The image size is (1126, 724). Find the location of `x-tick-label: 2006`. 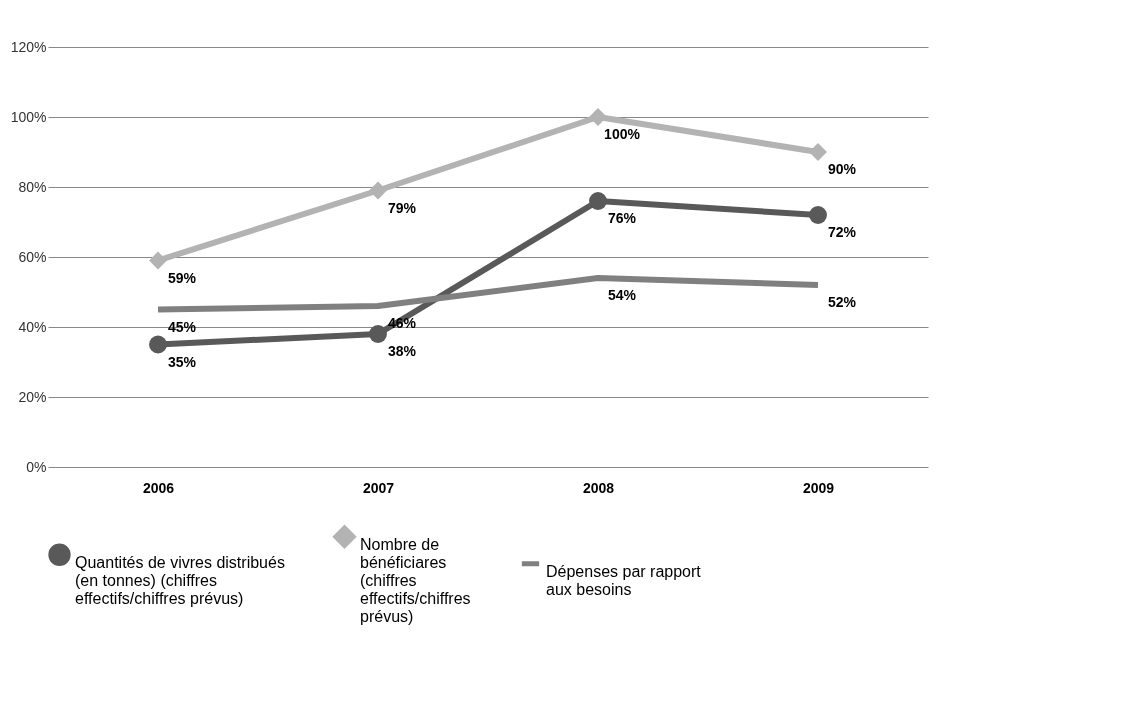

x-tick-label: 2006 is located at coordinates (158, 487).